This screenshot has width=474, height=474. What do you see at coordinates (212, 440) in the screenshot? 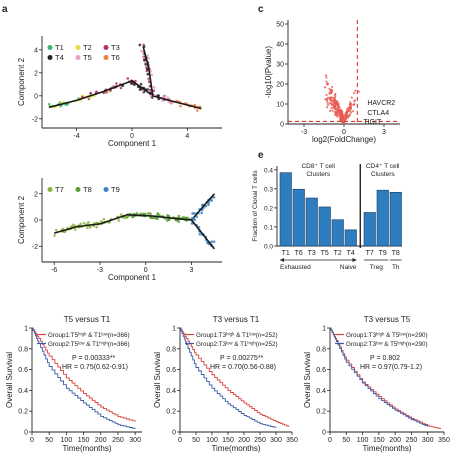
I see `km-2-x-tick-label: 100` at bounding box center [212, 440].